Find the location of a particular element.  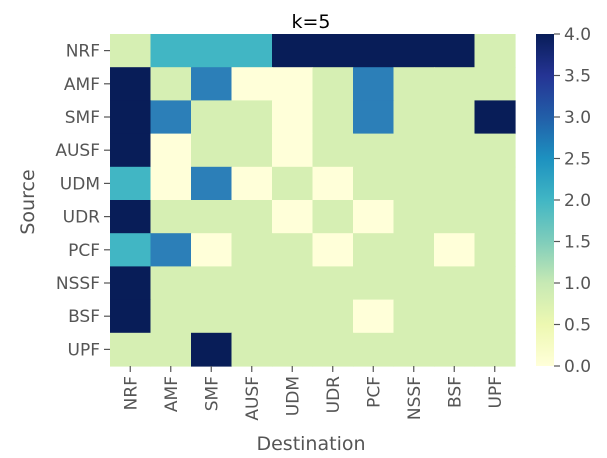

colorbar-tick-label: 1.0 is located at coordinates (577, 284).